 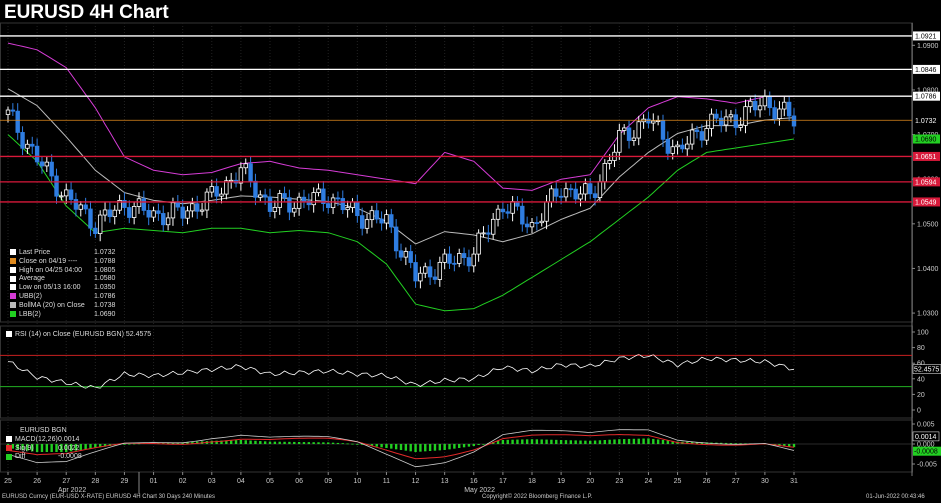 I want to click on diff-value-tag-bg, so click(x=927, y=451).